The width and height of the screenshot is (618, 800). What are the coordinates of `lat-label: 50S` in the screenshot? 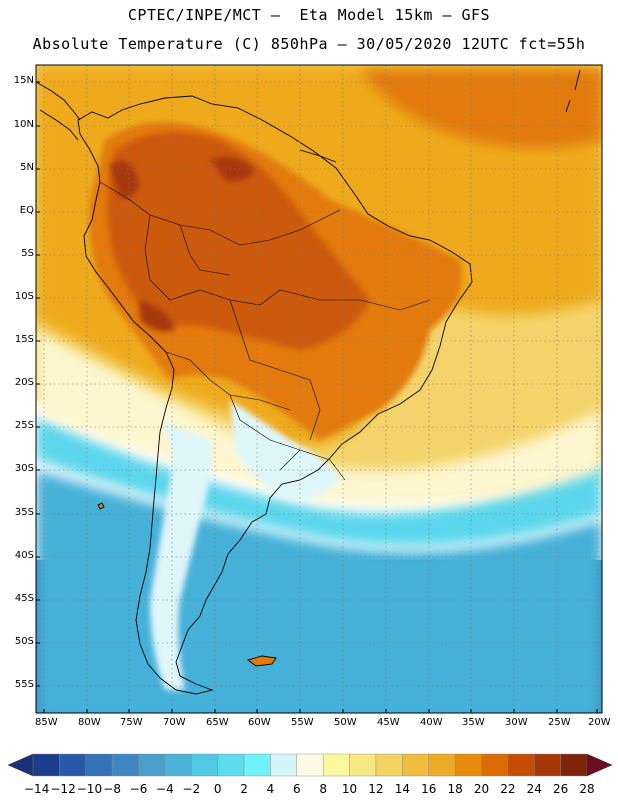 It's located at (24, 641).